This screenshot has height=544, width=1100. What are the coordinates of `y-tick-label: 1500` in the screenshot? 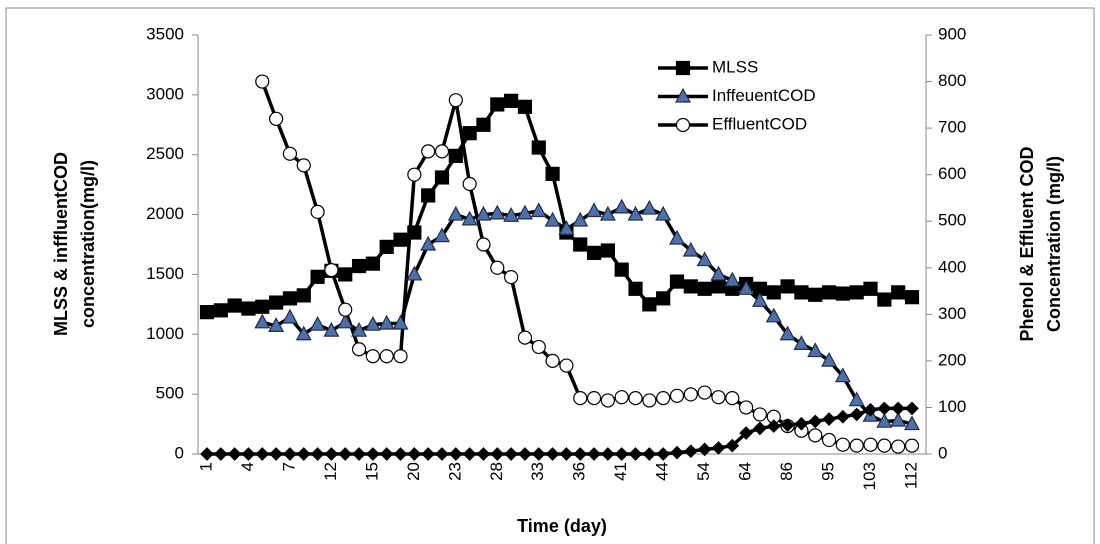 It's located at (165, 273).